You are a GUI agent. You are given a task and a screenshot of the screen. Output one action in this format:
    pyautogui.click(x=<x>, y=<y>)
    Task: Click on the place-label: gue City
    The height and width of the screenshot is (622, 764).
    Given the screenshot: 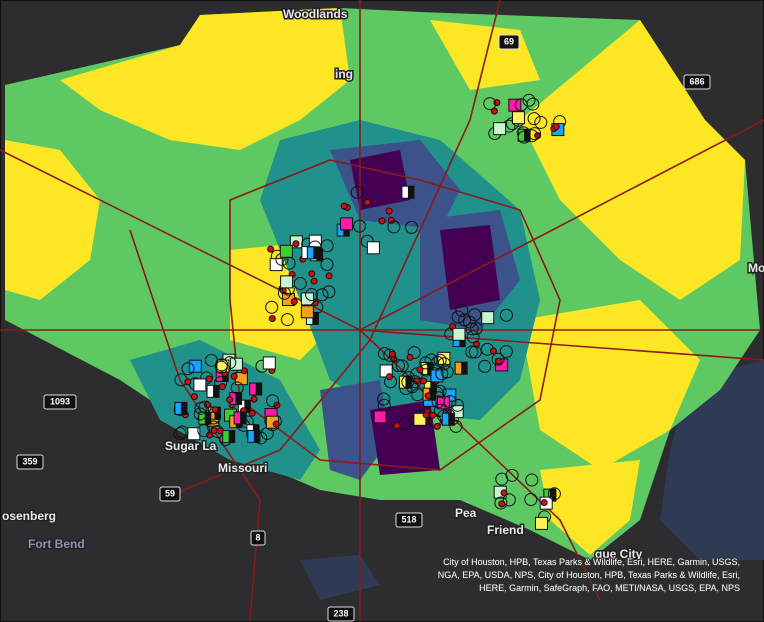 What is the action you would take?
    pyautogui.click(x=619, y=554)
    